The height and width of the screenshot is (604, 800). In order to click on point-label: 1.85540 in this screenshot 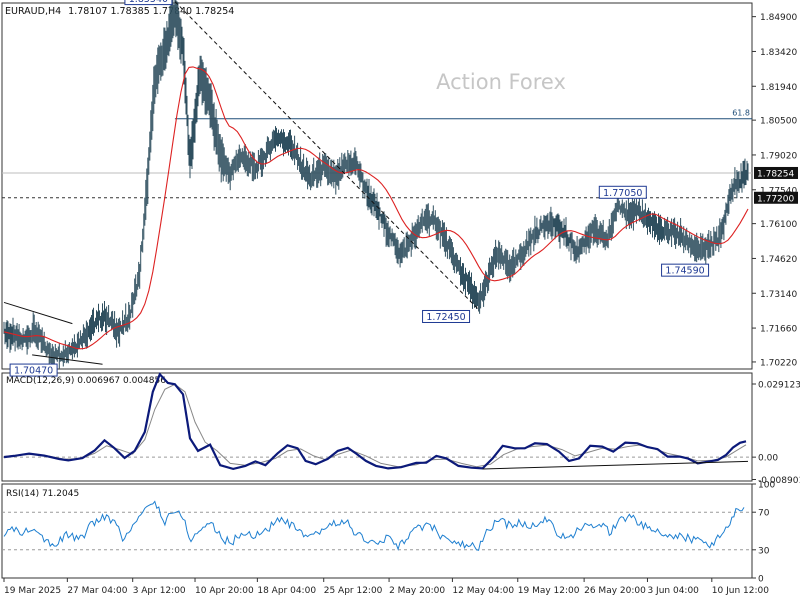, I will do `click(148, 2)`.